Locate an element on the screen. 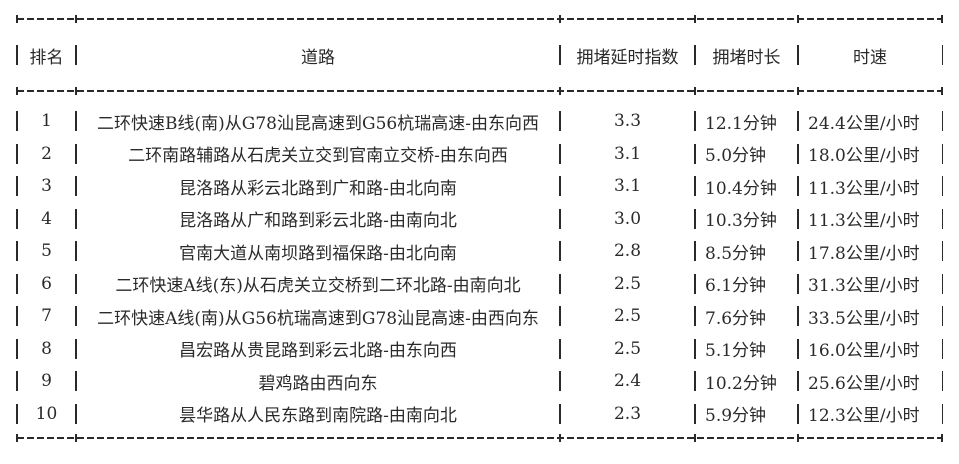  cell-duration: 8.5分钟 is located at coordinates (746, 251).